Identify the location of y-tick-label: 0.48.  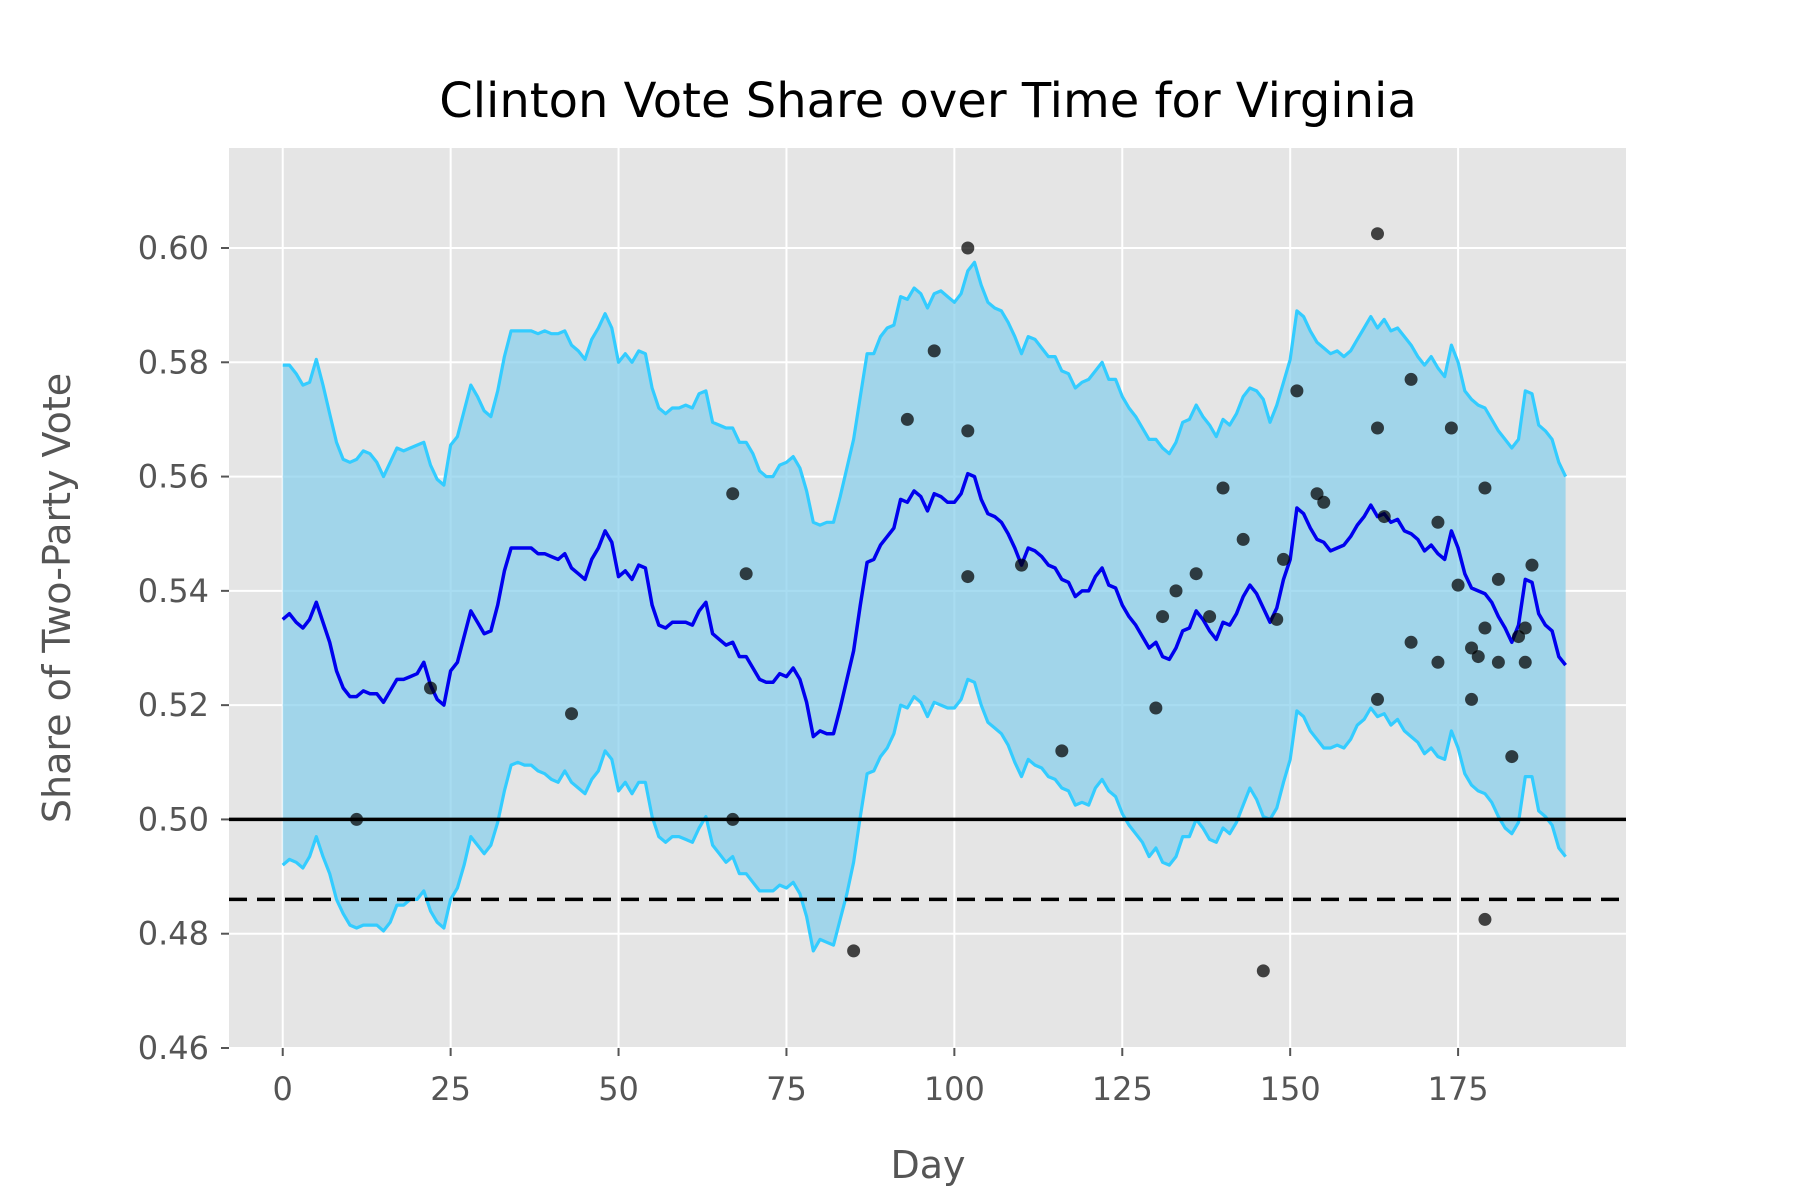
(173, 934).